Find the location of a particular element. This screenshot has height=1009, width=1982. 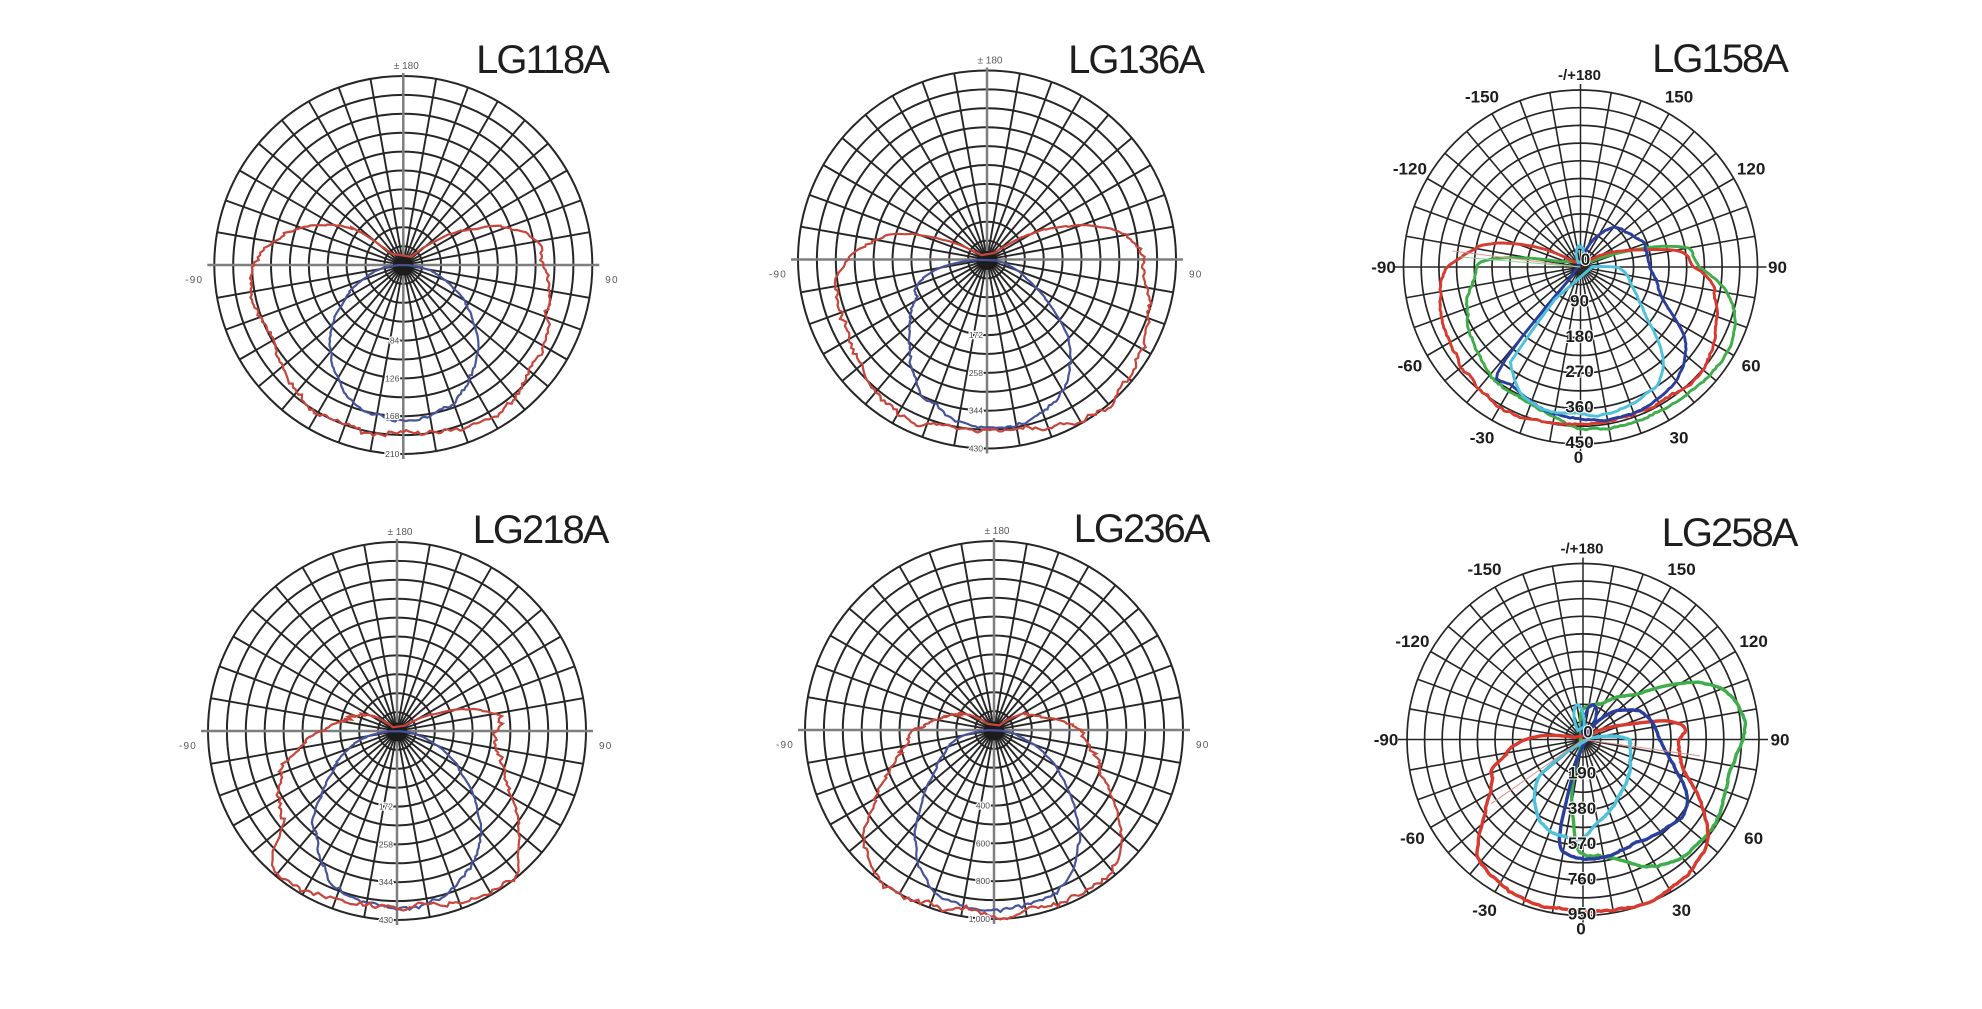

svg-text: 380 is located at coordinates (1582, 808).